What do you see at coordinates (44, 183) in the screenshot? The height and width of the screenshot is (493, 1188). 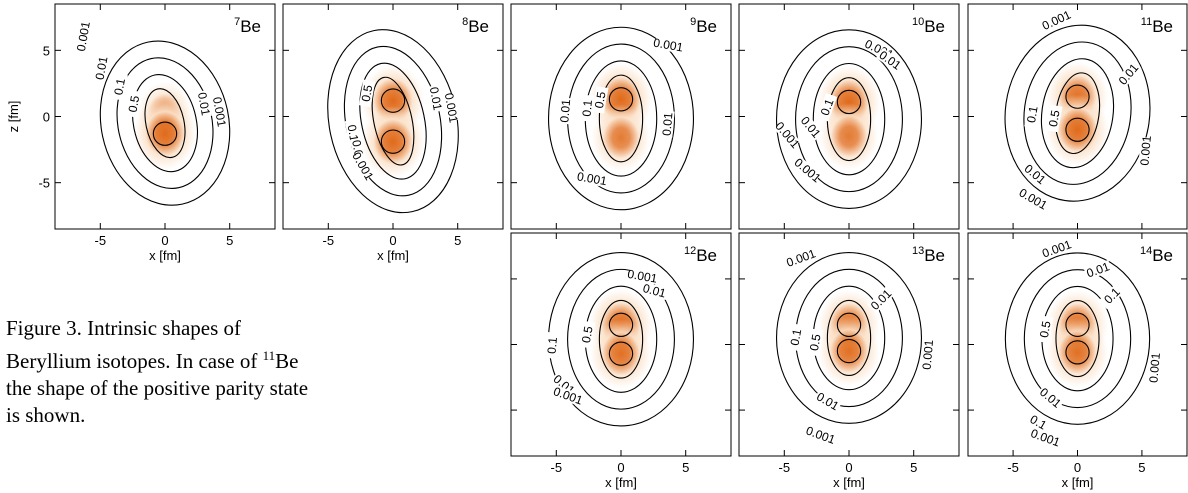 I see `z-tick-label: -5` at bounding box center [44, 183].